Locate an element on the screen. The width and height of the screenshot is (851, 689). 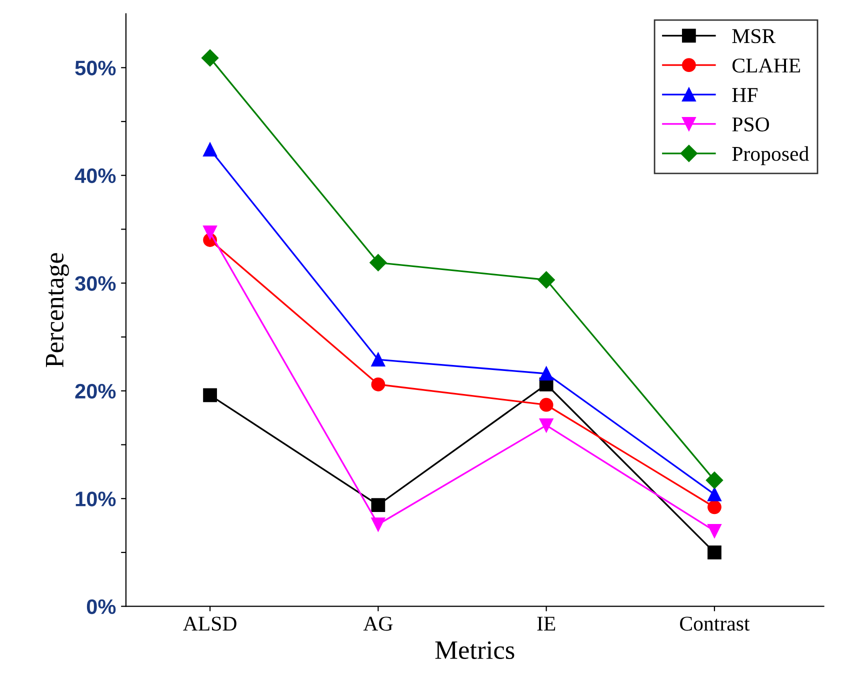
legend-label: CLAHE is located at coordinates (766, 65).